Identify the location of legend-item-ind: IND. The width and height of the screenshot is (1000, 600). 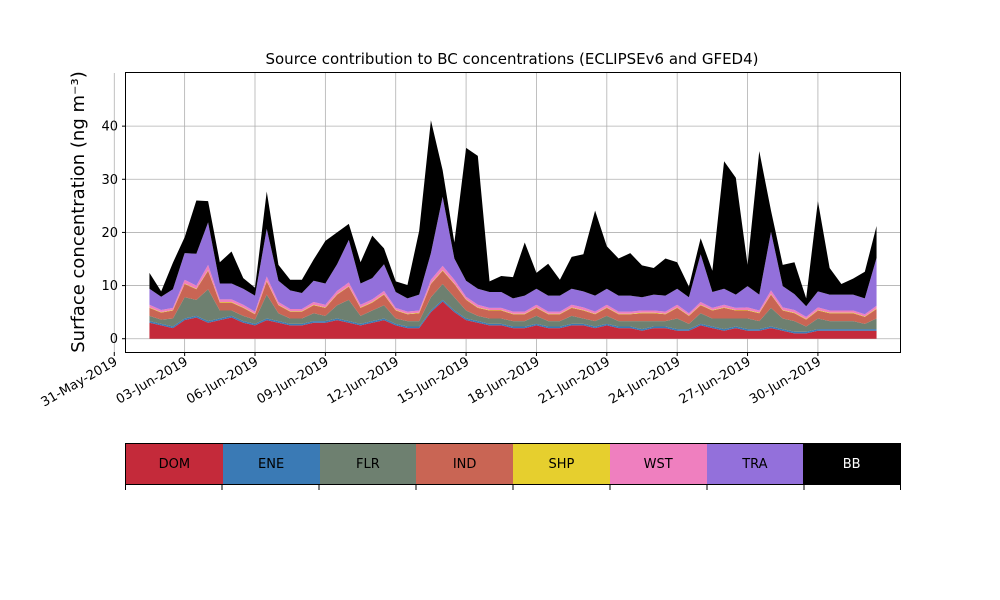
(464, 464).